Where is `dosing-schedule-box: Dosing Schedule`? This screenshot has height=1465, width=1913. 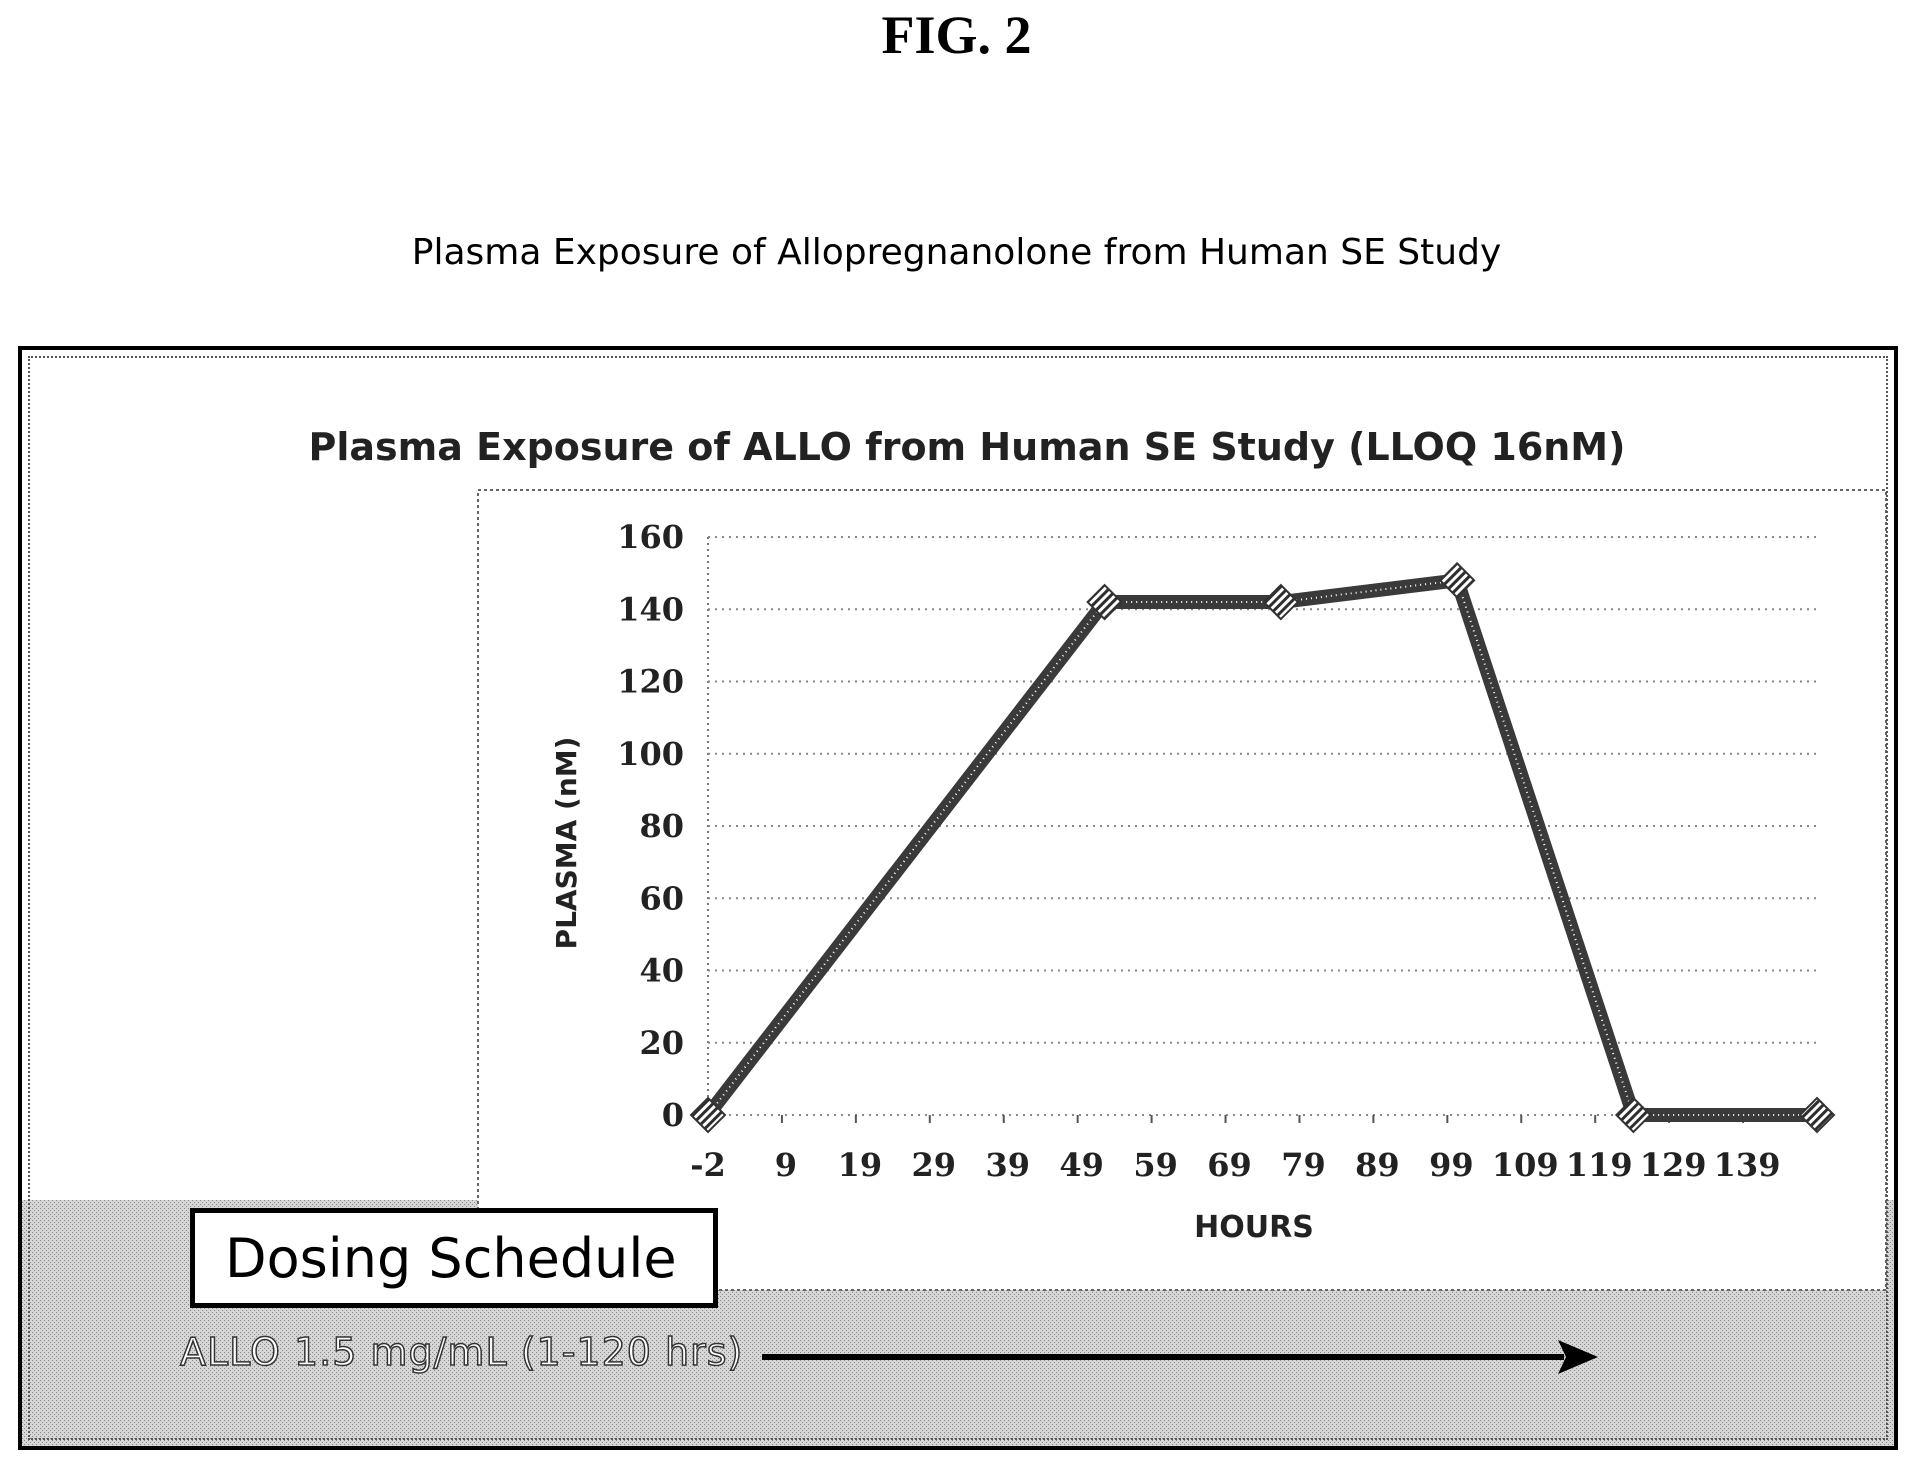
dosing-schedule-box: Dosing Schedule is located at coordinates (454, 1258).